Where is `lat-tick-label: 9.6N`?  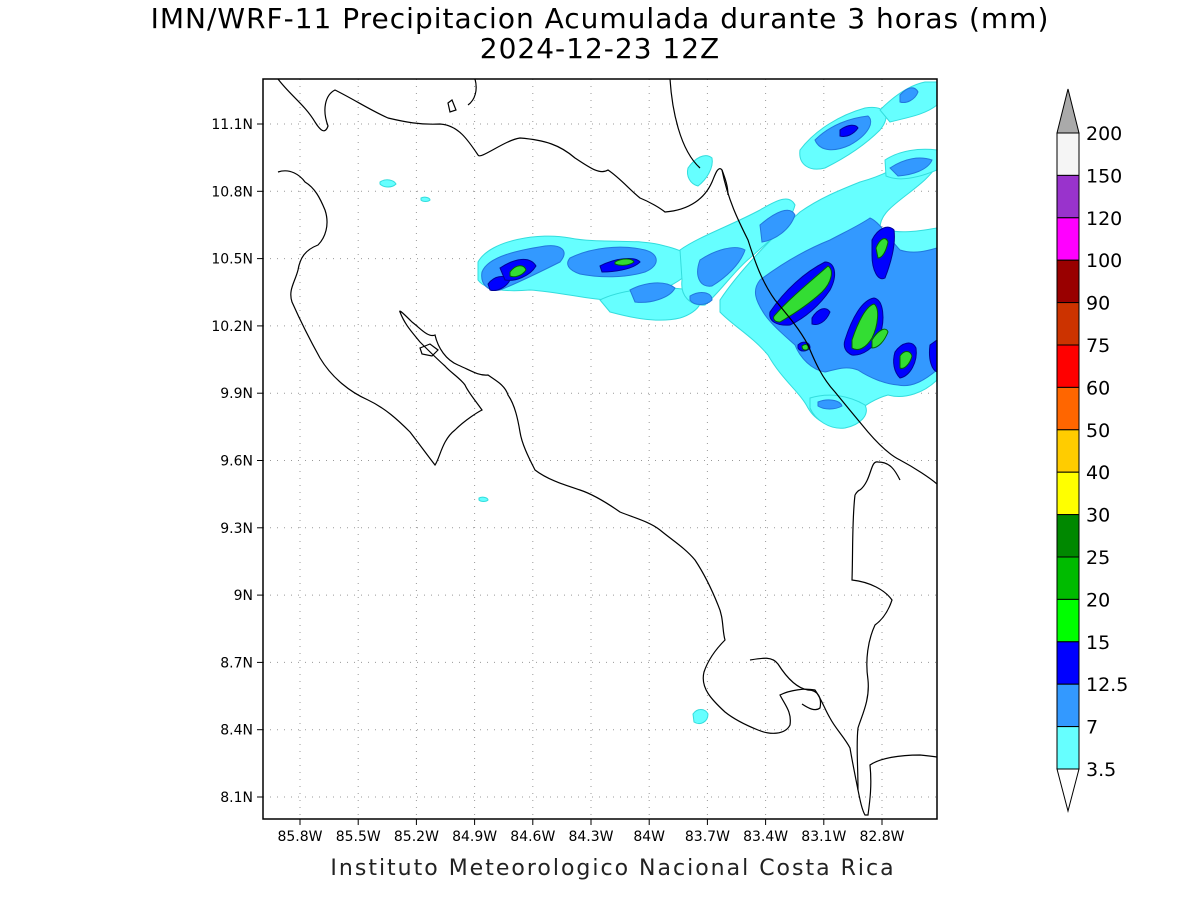
lat-tick-label: 9.6N is located at coordinates (236, 462).